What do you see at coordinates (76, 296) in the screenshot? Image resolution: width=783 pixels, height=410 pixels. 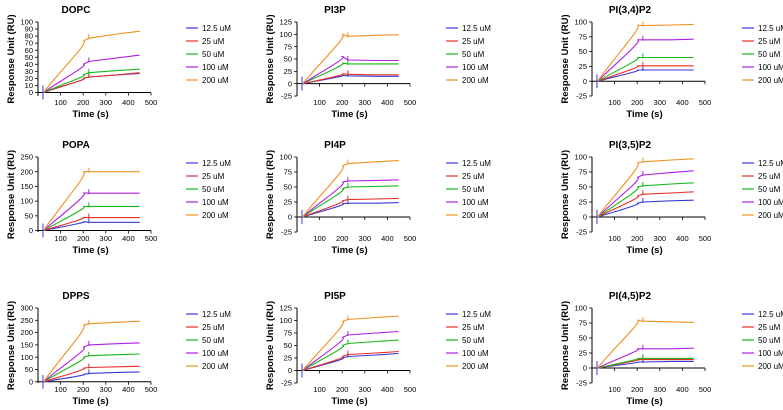 I see `chart-title: DPPS` at bounding box center [76, 296].